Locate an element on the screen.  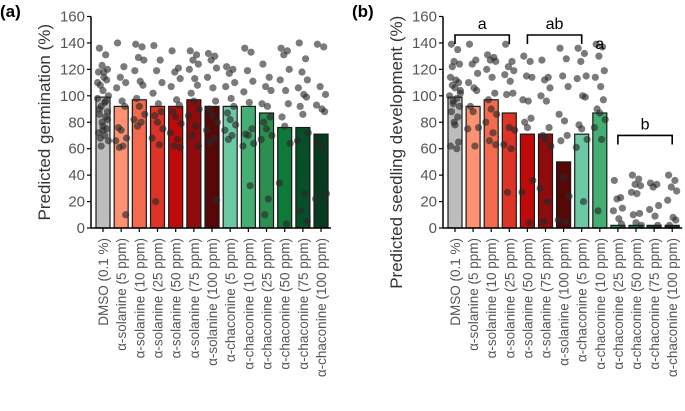
y-tick-label: 140 is located at coordinates (72, 43).